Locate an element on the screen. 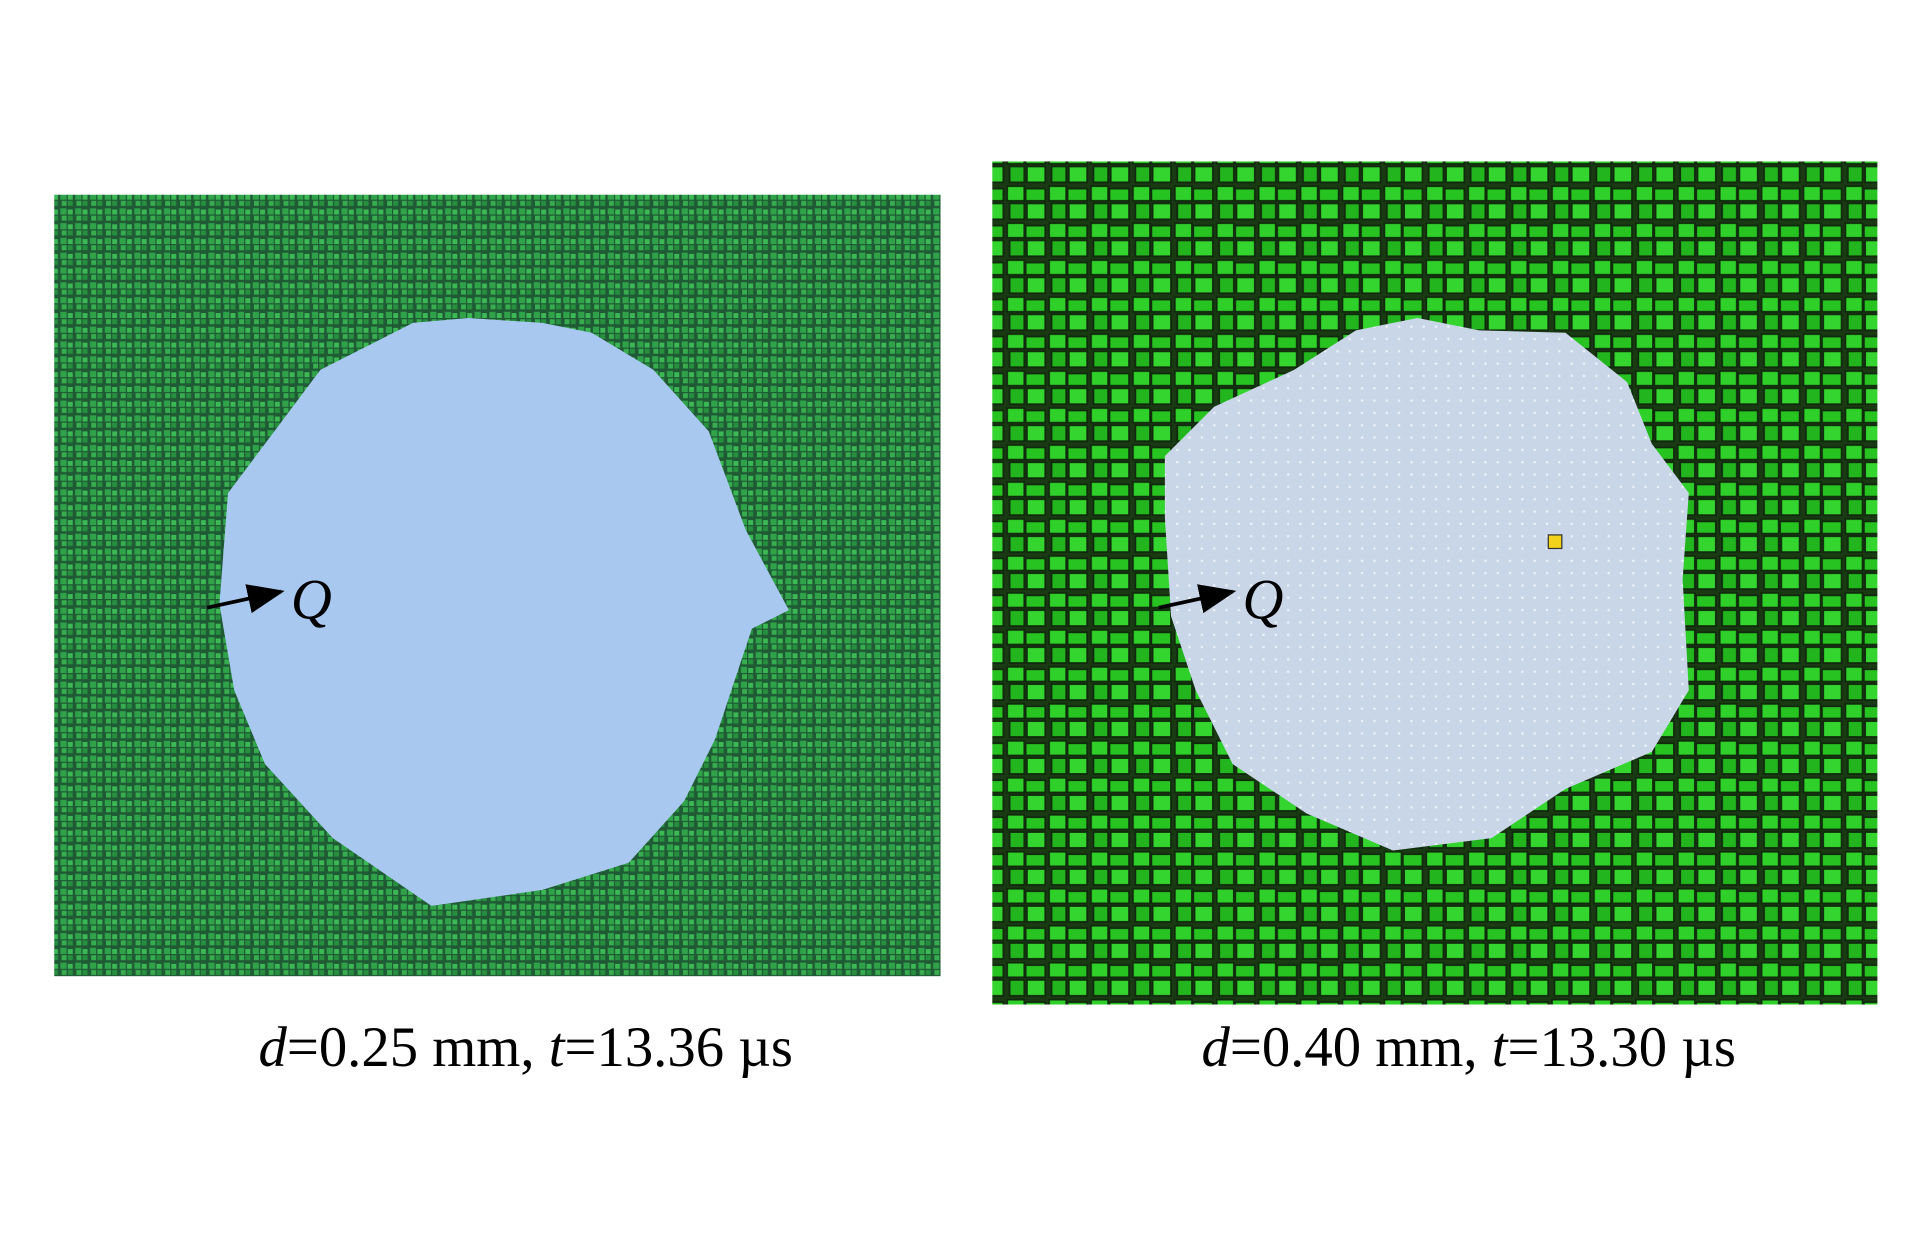  value: =13.36 µs is located at coordinates (679, 1047).